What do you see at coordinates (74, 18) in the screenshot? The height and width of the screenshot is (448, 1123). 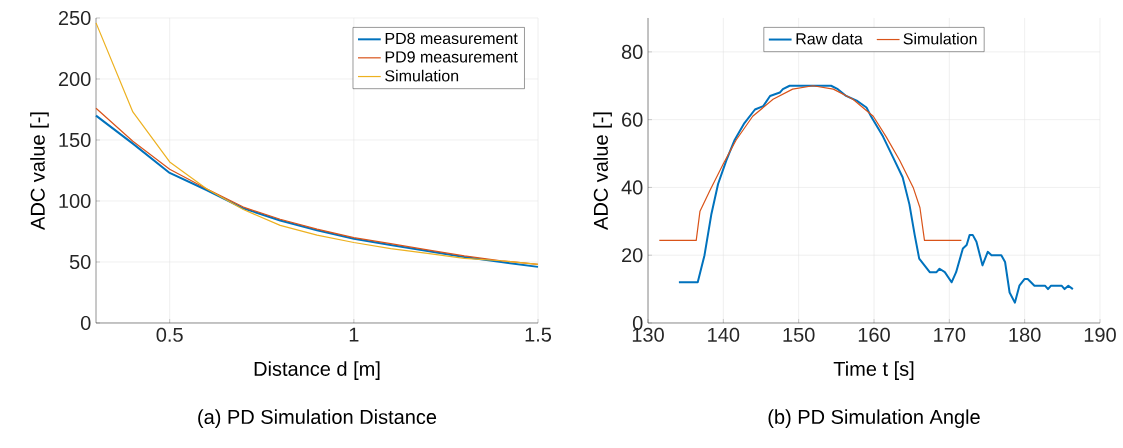 I see `y-tick-label: 250` at bounding box center [74, 18].